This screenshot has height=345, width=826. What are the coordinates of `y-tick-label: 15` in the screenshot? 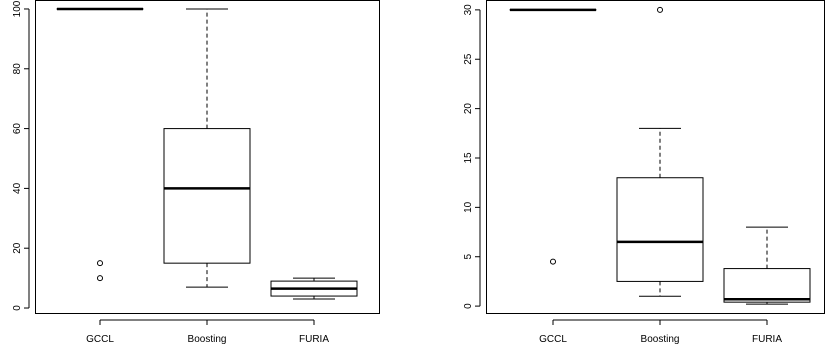 It's located at (468, 158).